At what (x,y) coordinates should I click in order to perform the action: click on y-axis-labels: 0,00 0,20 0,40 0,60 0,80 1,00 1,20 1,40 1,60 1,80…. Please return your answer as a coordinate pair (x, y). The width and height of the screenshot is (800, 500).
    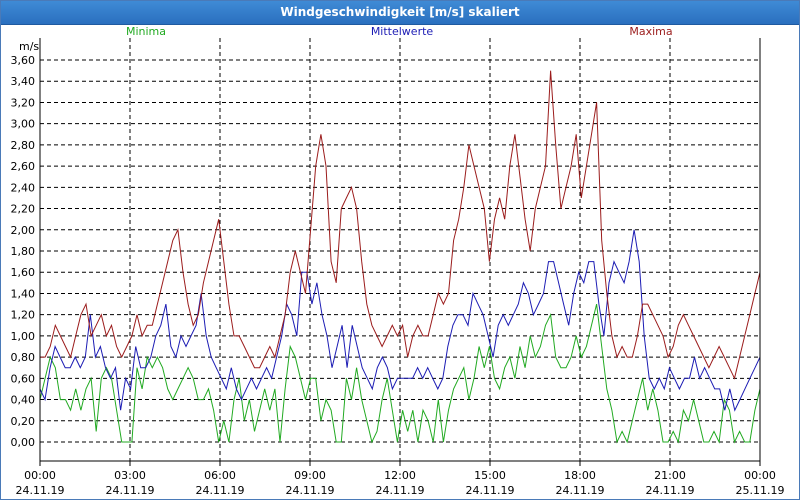
    Looking at the image, I should click on (23, 251).